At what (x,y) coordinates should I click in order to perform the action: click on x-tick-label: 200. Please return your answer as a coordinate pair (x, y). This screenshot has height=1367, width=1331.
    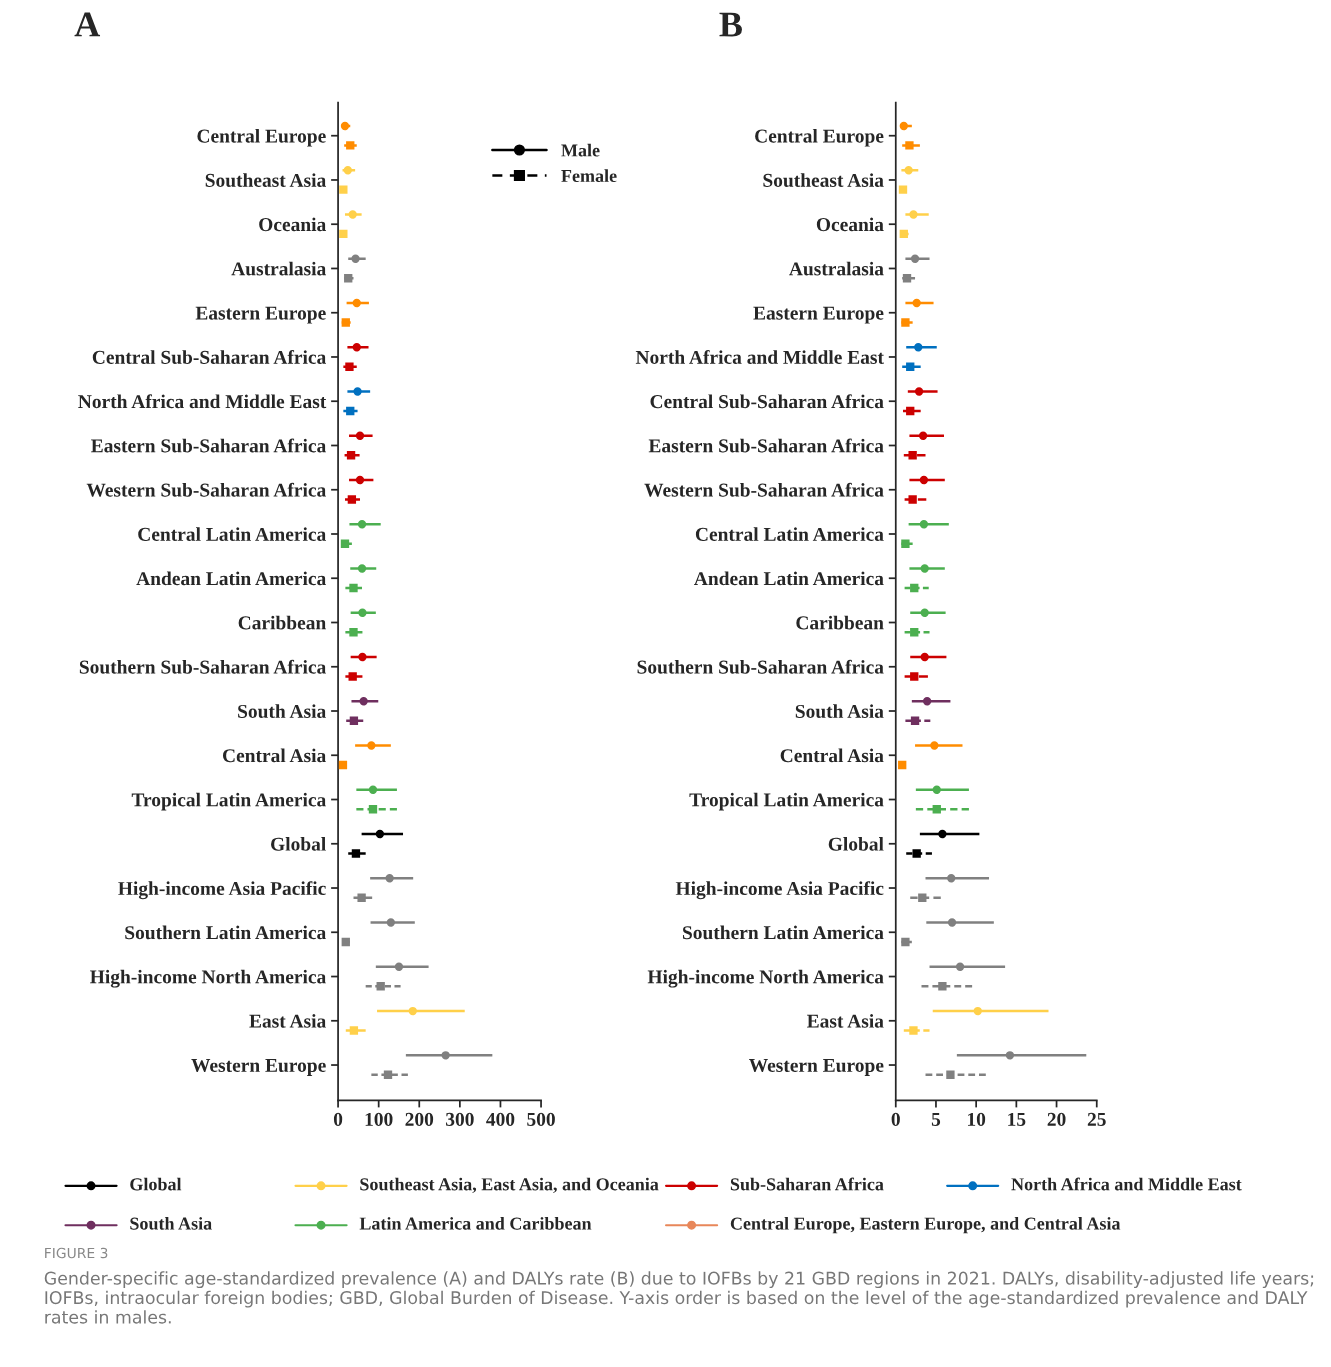
    Looking at the image, I should click on (419, 1119).